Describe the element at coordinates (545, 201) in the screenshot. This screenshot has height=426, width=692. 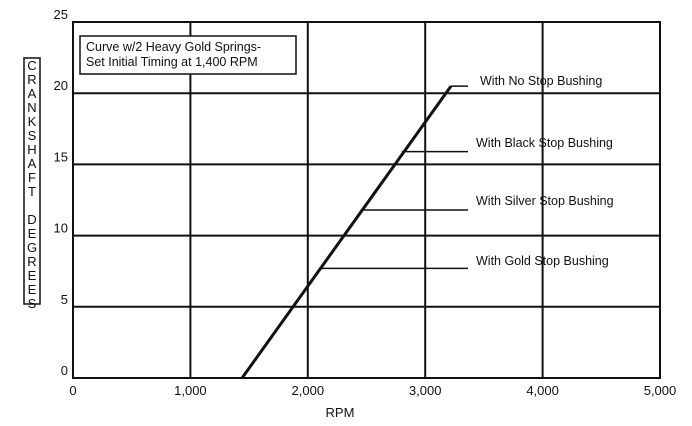
I see `annotation-label: With Silver Stop Bushing` at that location.